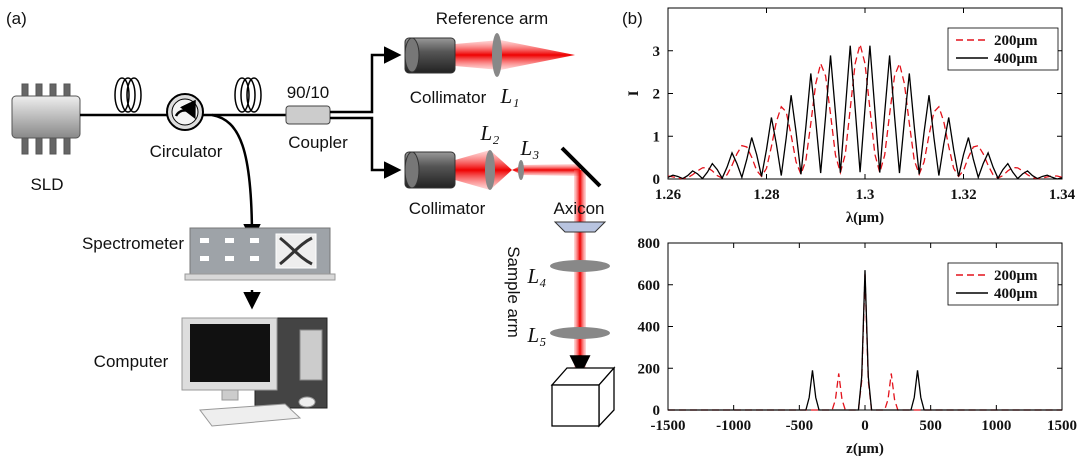 The width and height of the screenshot is (1080, 464). Describe the element at coordinates (318, 142) in the screenshot. I see `label: Coupler` at that location.